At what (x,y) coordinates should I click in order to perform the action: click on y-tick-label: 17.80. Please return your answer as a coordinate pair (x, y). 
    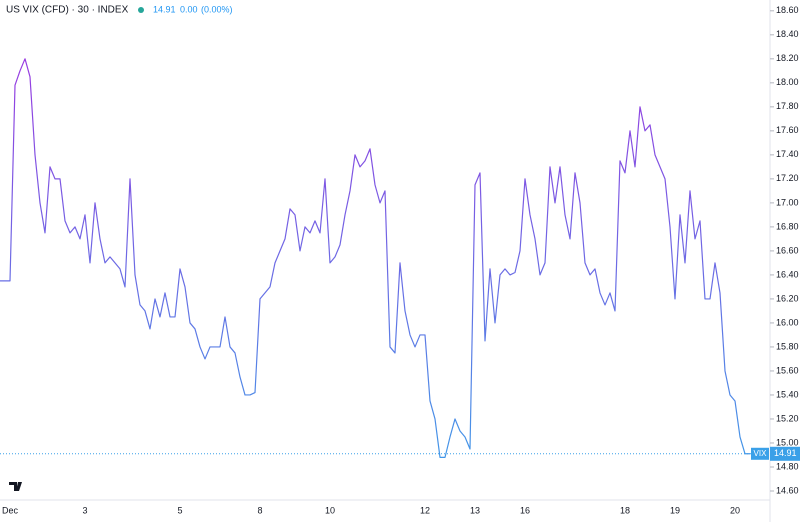
    Looking at the image, I should click on (787, 106).